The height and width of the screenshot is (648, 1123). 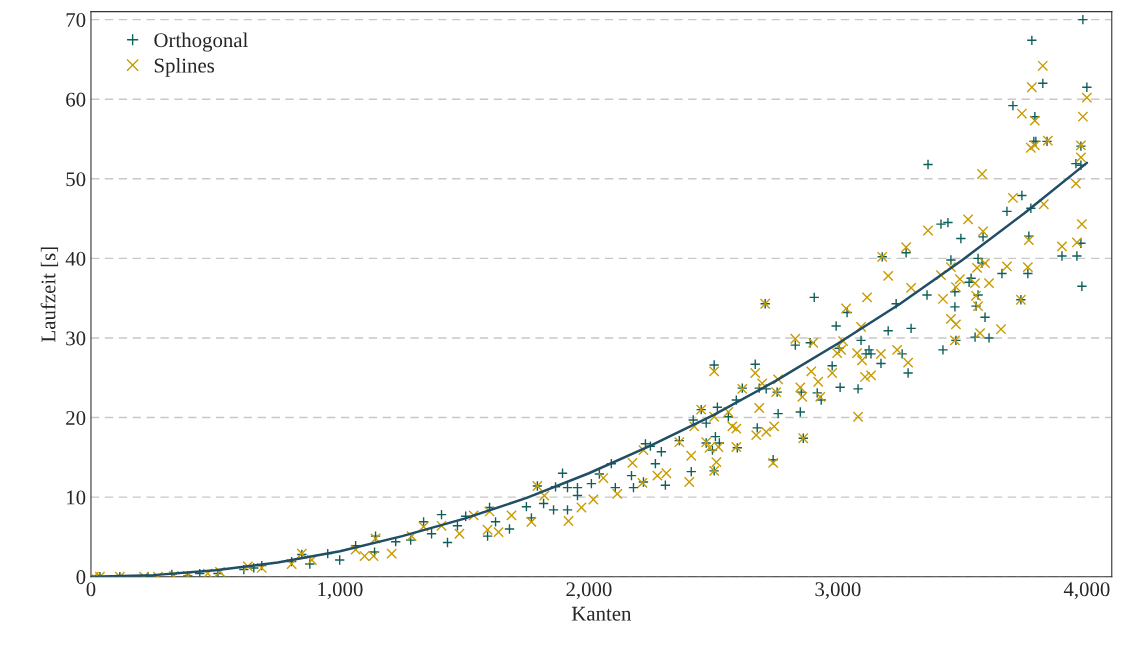 I want to click on legend-label: Orthogonal, so click(x=201, y=42).